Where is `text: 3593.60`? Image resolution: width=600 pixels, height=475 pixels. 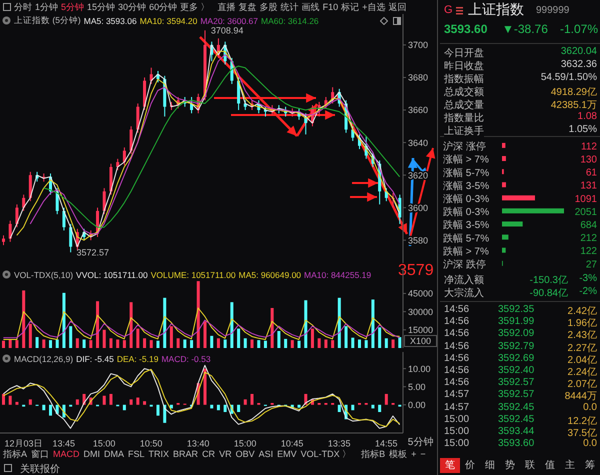 text: 3593.60 is located at coordinates (466, 29).